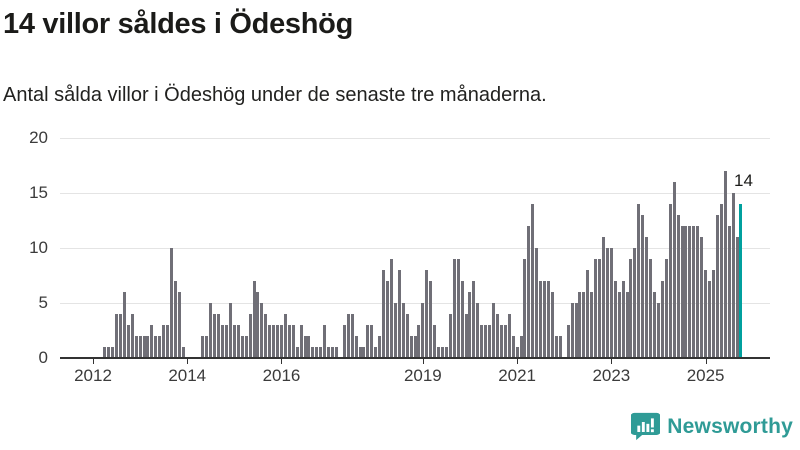 The width and height of the screenshot is (800, 450). I want to click on y-tick-label: 15, so click(38, 192).